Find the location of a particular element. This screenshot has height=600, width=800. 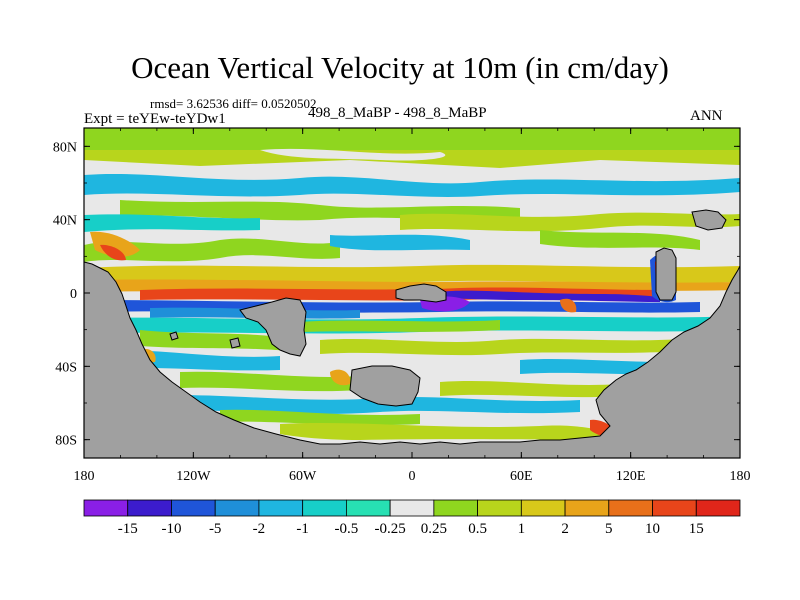

colorbar-label: -10 is located at coordinates (171, 529).